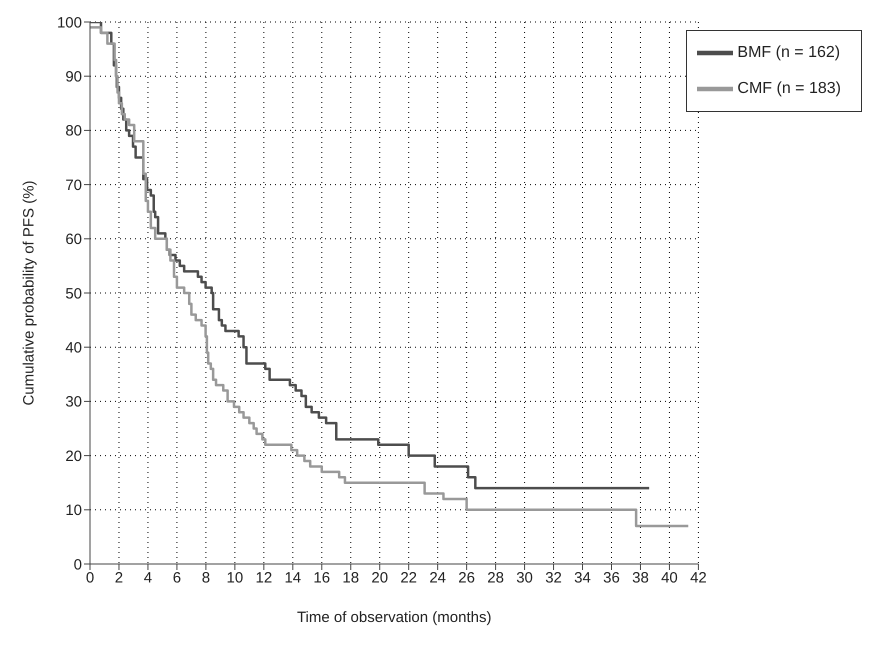  What do you see at coordinates (90, 578) in the screenshot?
I see `x-tick-label: 0` at bounding box center [90, 578].